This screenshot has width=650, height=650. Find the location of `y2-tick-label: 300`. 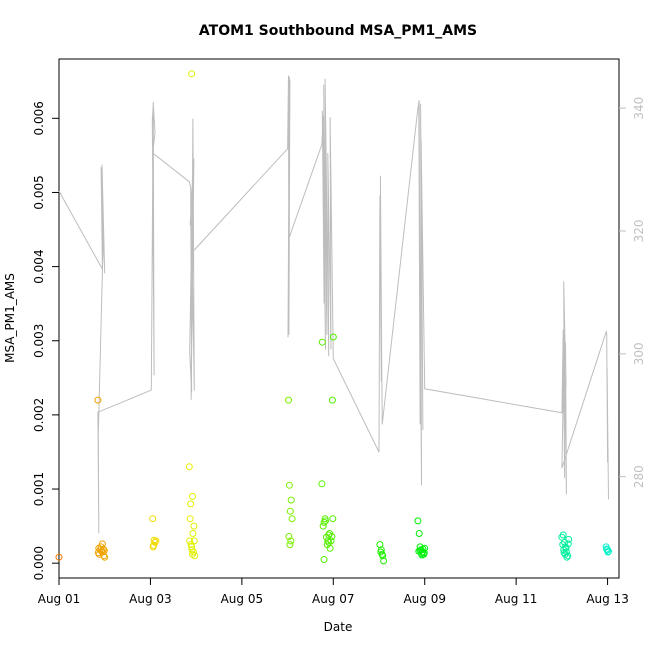

y2-tick-label: 300 is located at coordinates (639, 353).